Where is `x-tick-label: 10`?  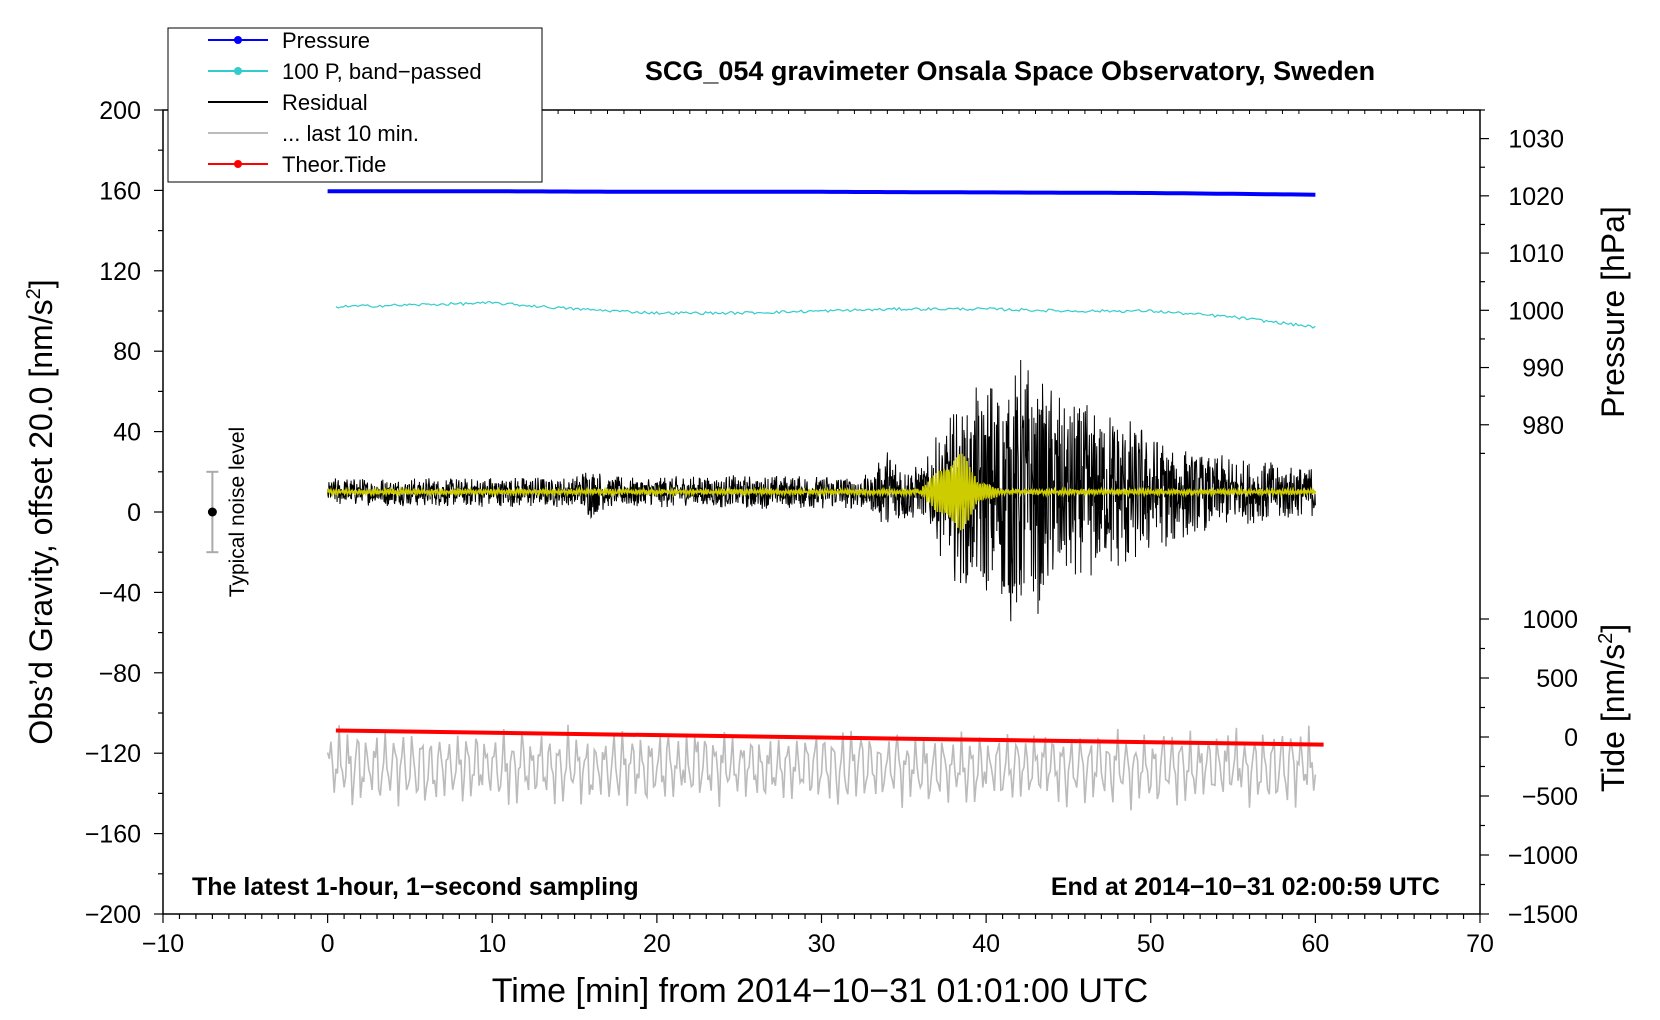
x-tick-label: 10 is located at coordinates (492, 944).